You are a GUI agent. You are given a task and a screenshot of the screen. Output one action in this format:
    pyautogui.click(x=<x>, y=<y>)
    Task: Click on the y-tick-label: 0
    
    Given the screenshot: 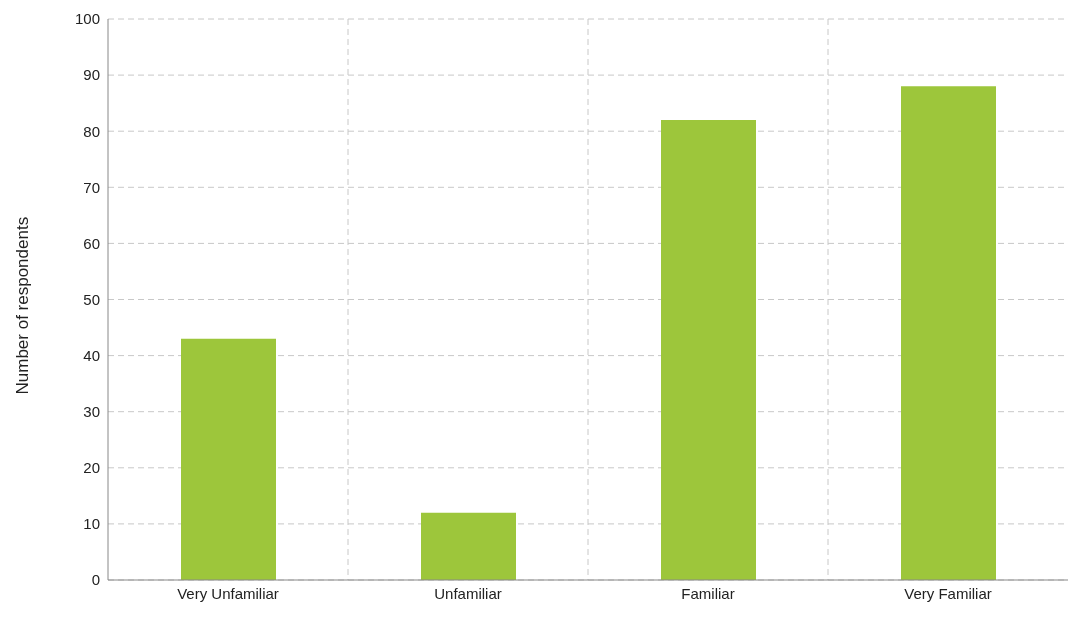 What is the action you would take?
    pyautogui.click(x=95, y=580)
    